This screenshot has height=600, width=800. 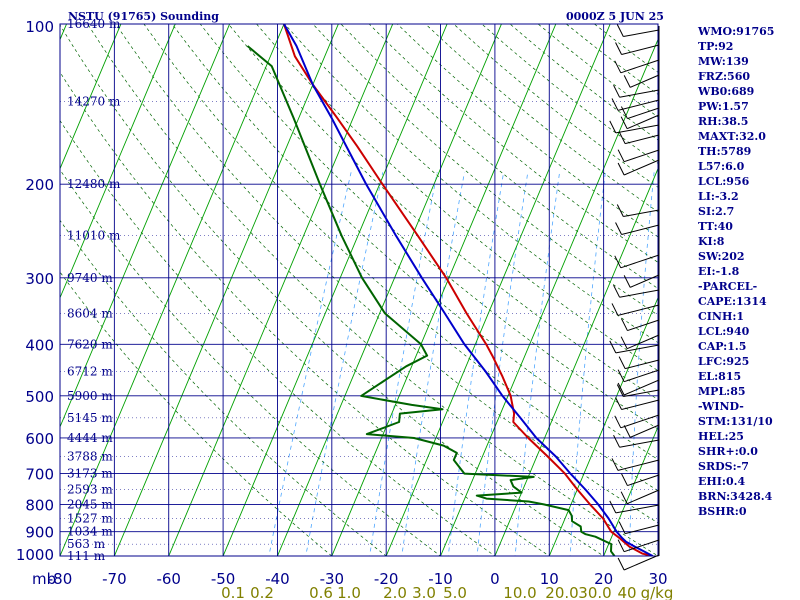 What do you see at coordinates (90, 456) in the screenshot?
I see `height-label: 3788 m` at bounding box center [90, 456].